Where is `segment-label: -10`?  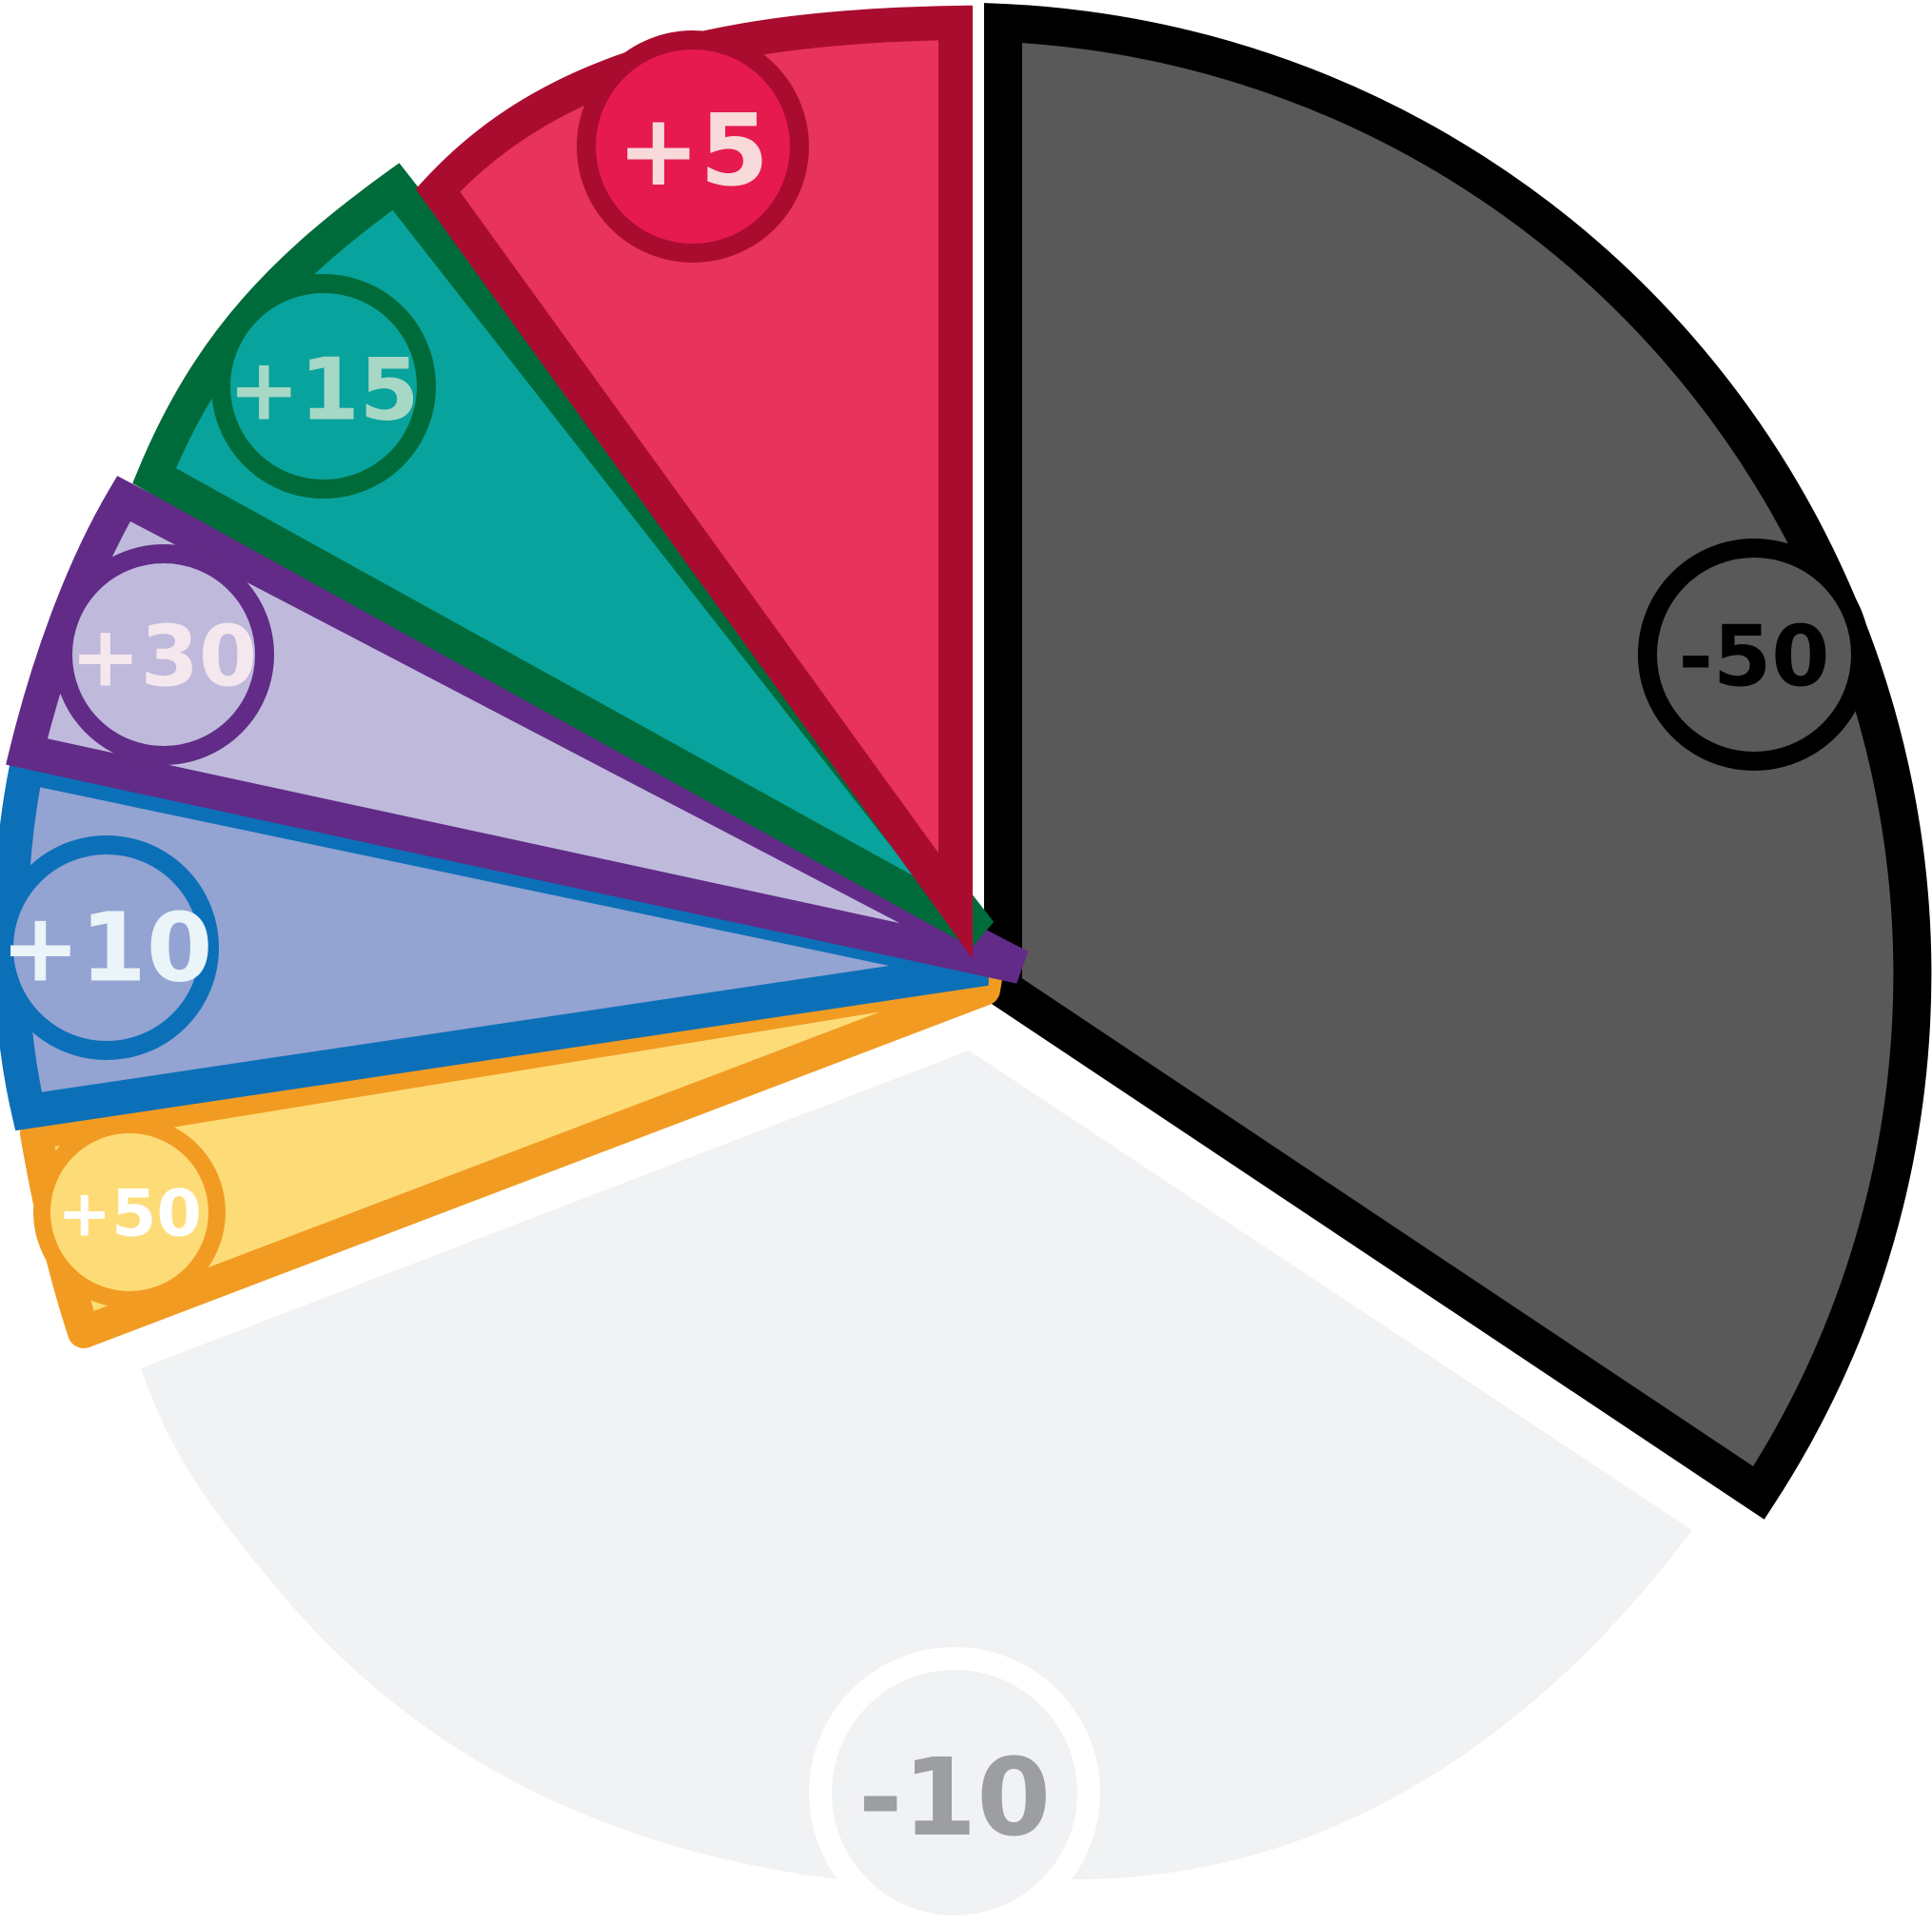
segment-label: -10 is located at coordinates (954, 1798).